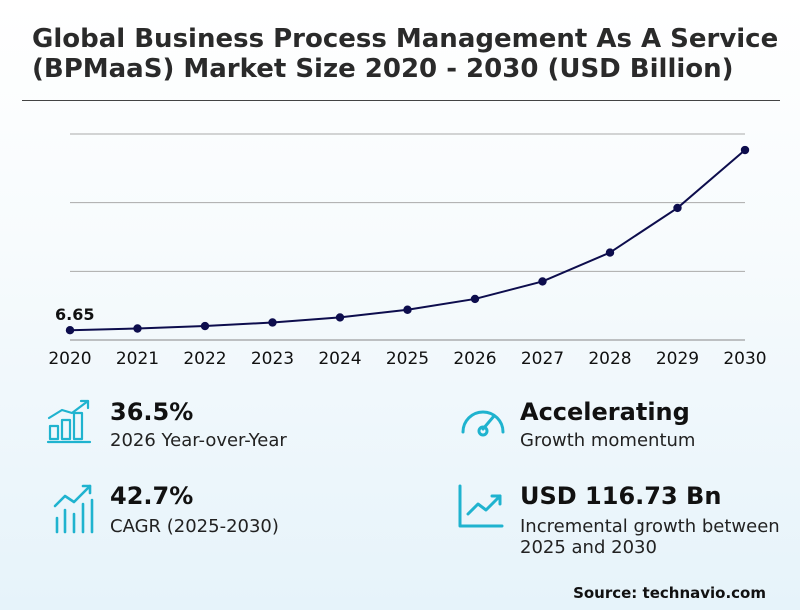  Describe the element at coordinates (137, 328) in the screenshot. I see `data-point-2021` at that location.